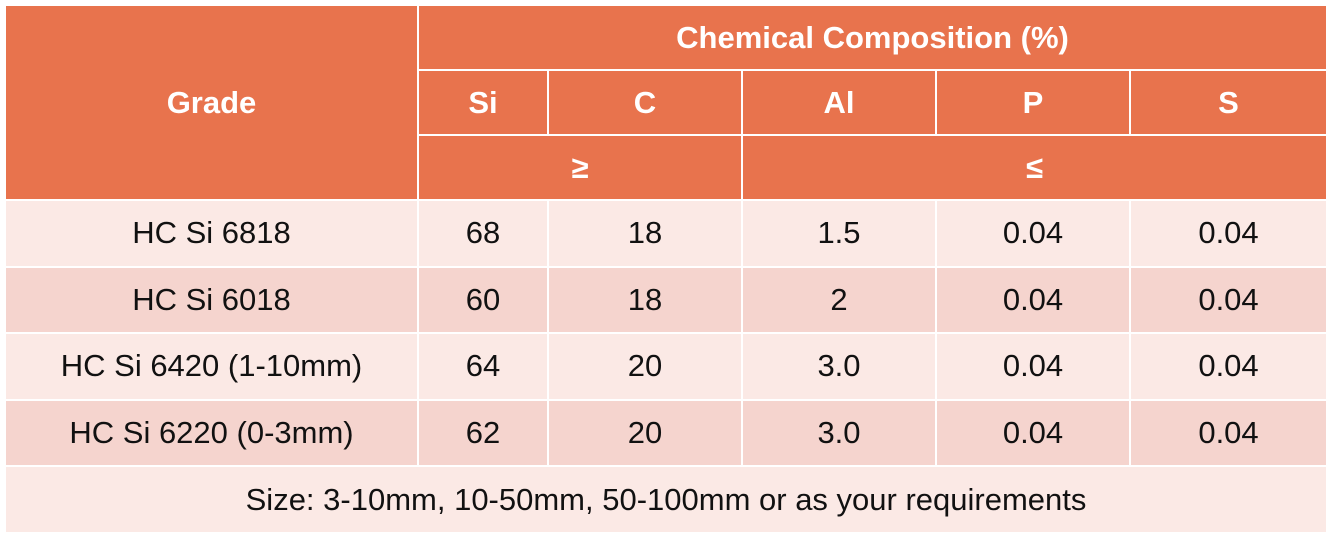  Describe the element at coordinates (580, 167) in the screenshot. I see `min-limit-header: ≥` at that location.